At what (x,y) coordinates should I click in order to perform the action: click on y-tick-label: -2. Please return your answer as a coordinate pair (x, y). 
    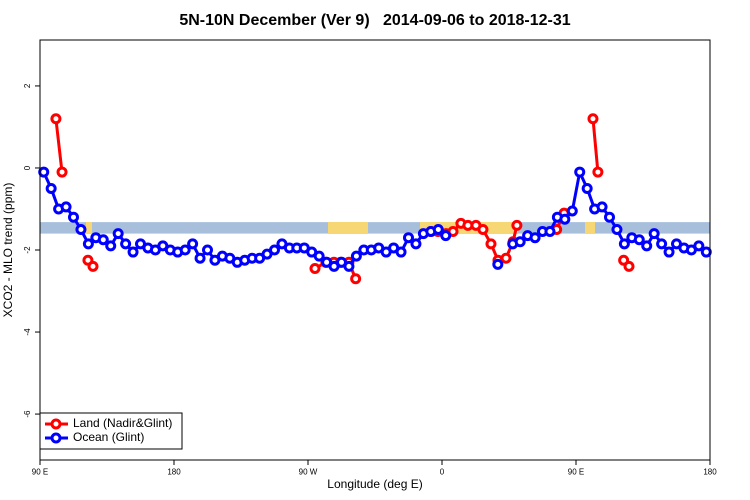
    Looking at the image, I should click on (27, 250).